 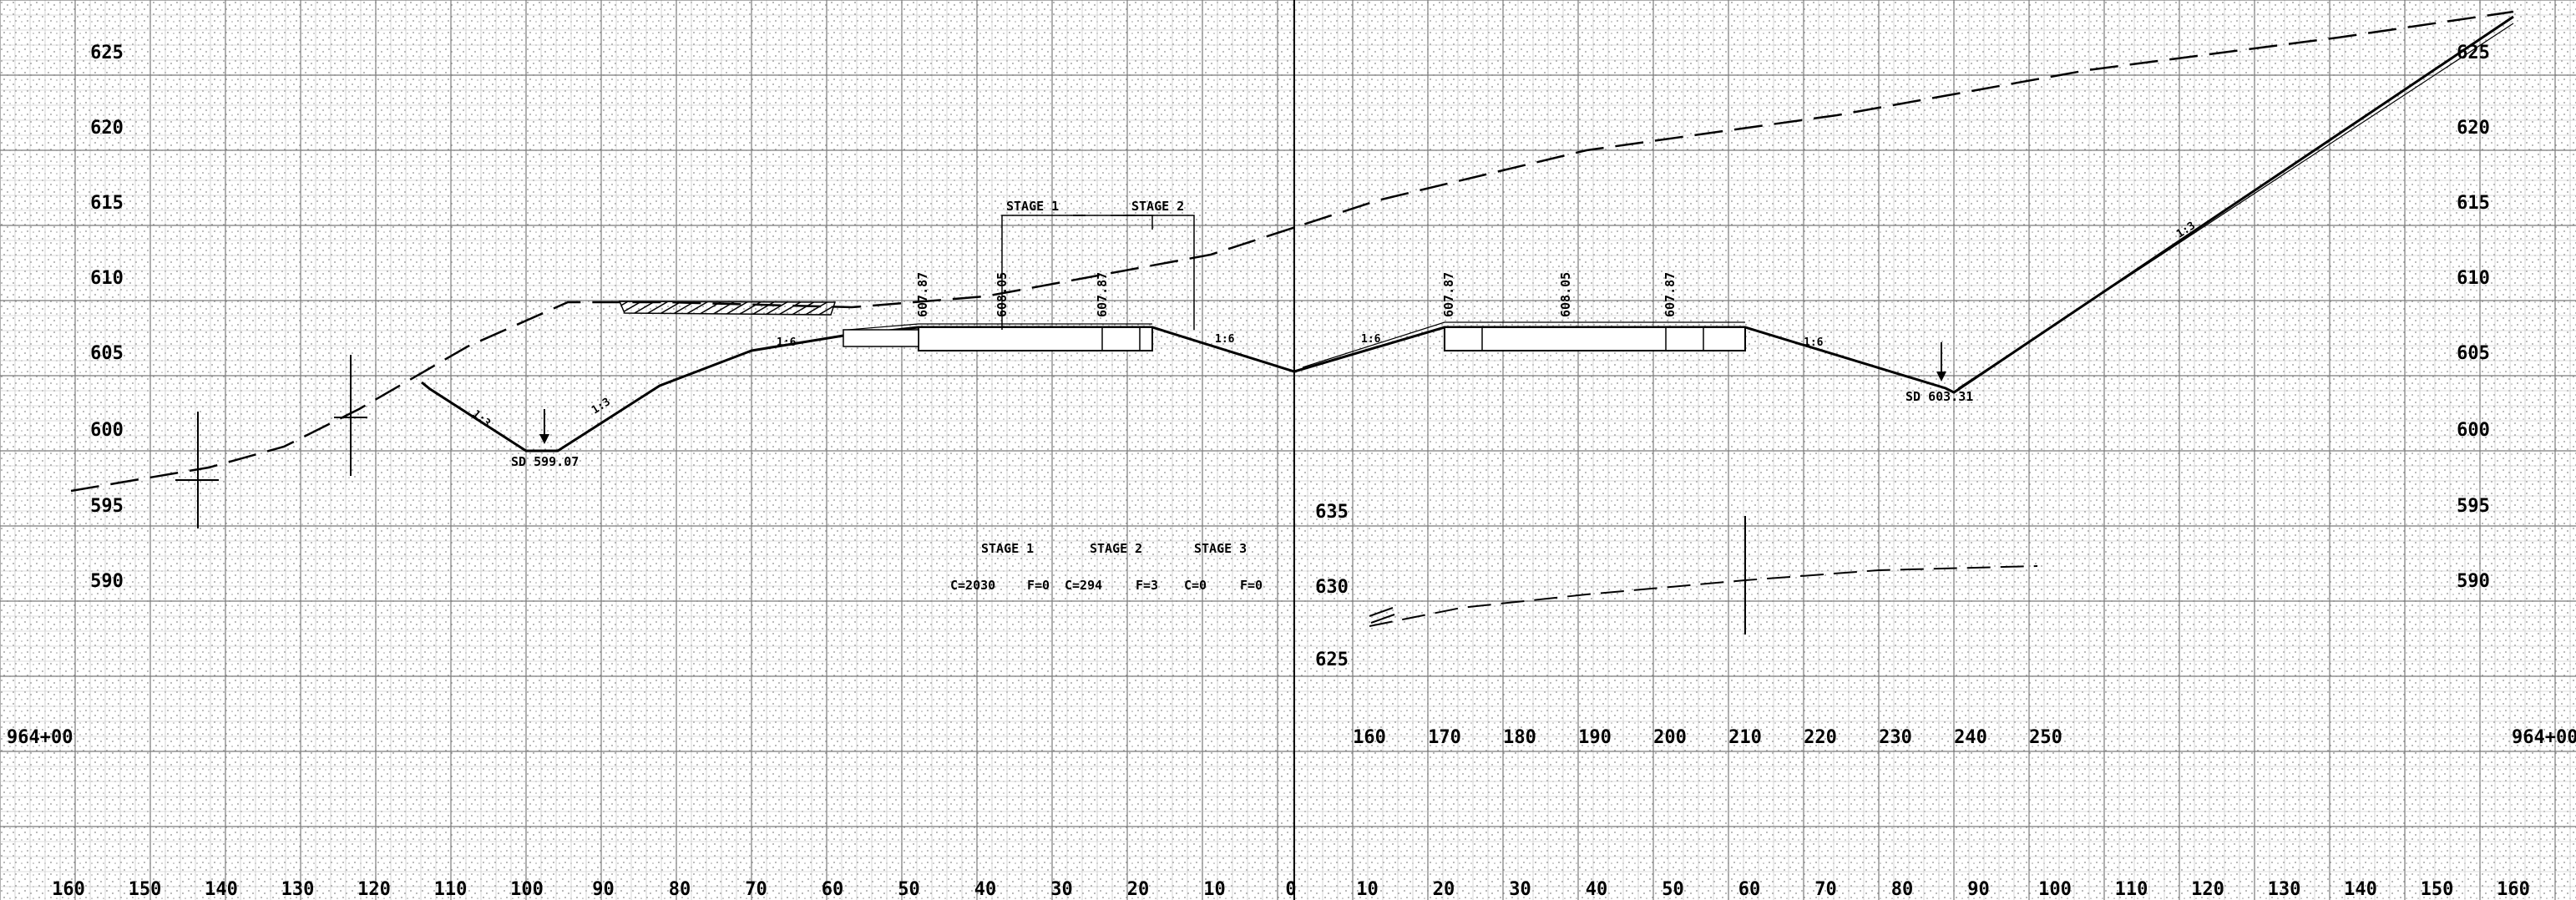 I want to click on stage-table-value: C=2030, so click(x=972, y=585).